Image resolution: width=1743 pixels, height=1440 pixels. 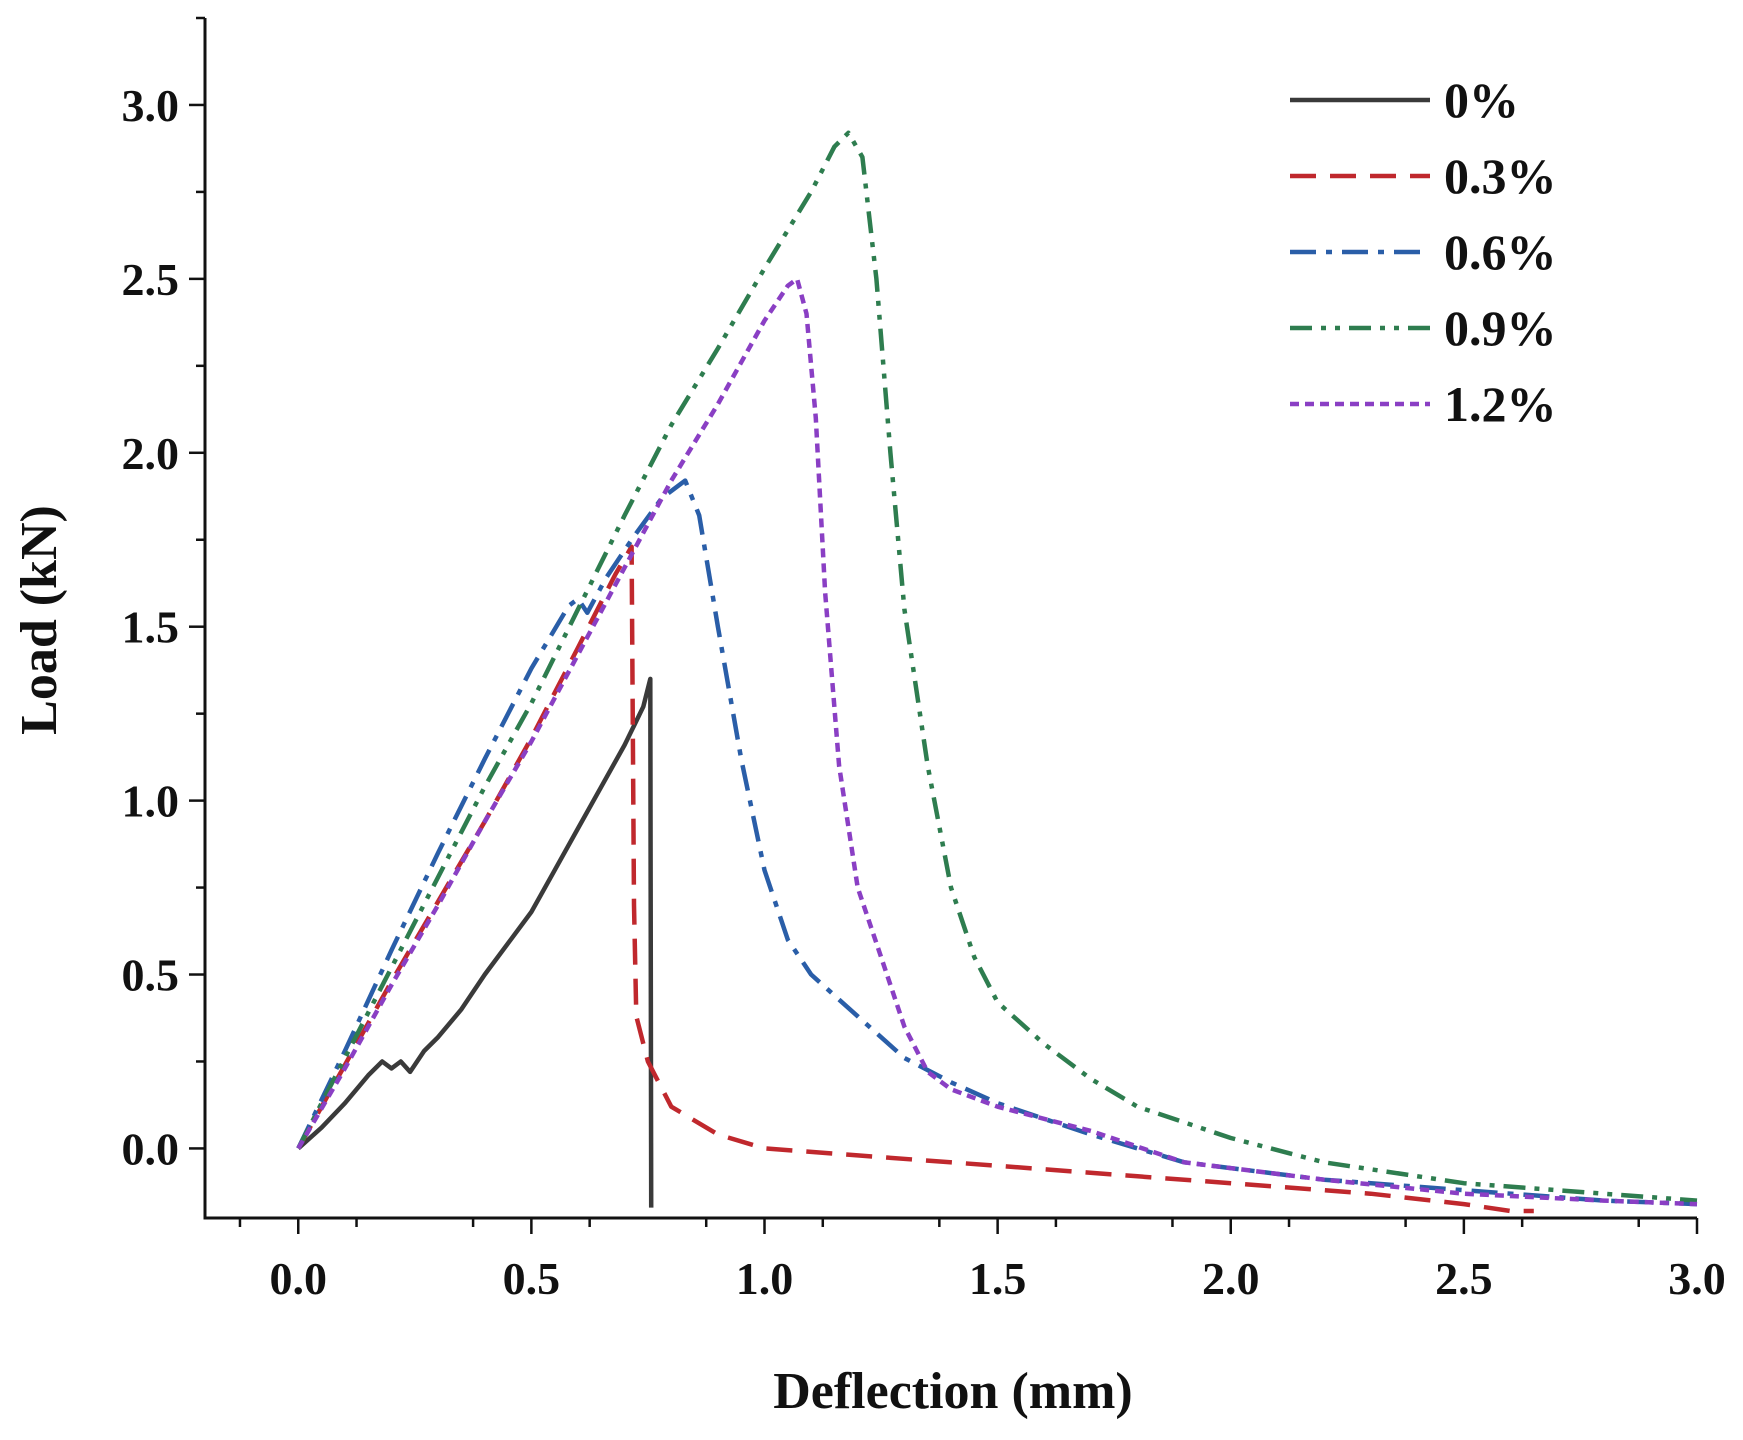 What do you see at coordinates (1697, 1278) in the screenshot?
I see `x-tick-label: 3.0` at bounding box center [1697, 1278].